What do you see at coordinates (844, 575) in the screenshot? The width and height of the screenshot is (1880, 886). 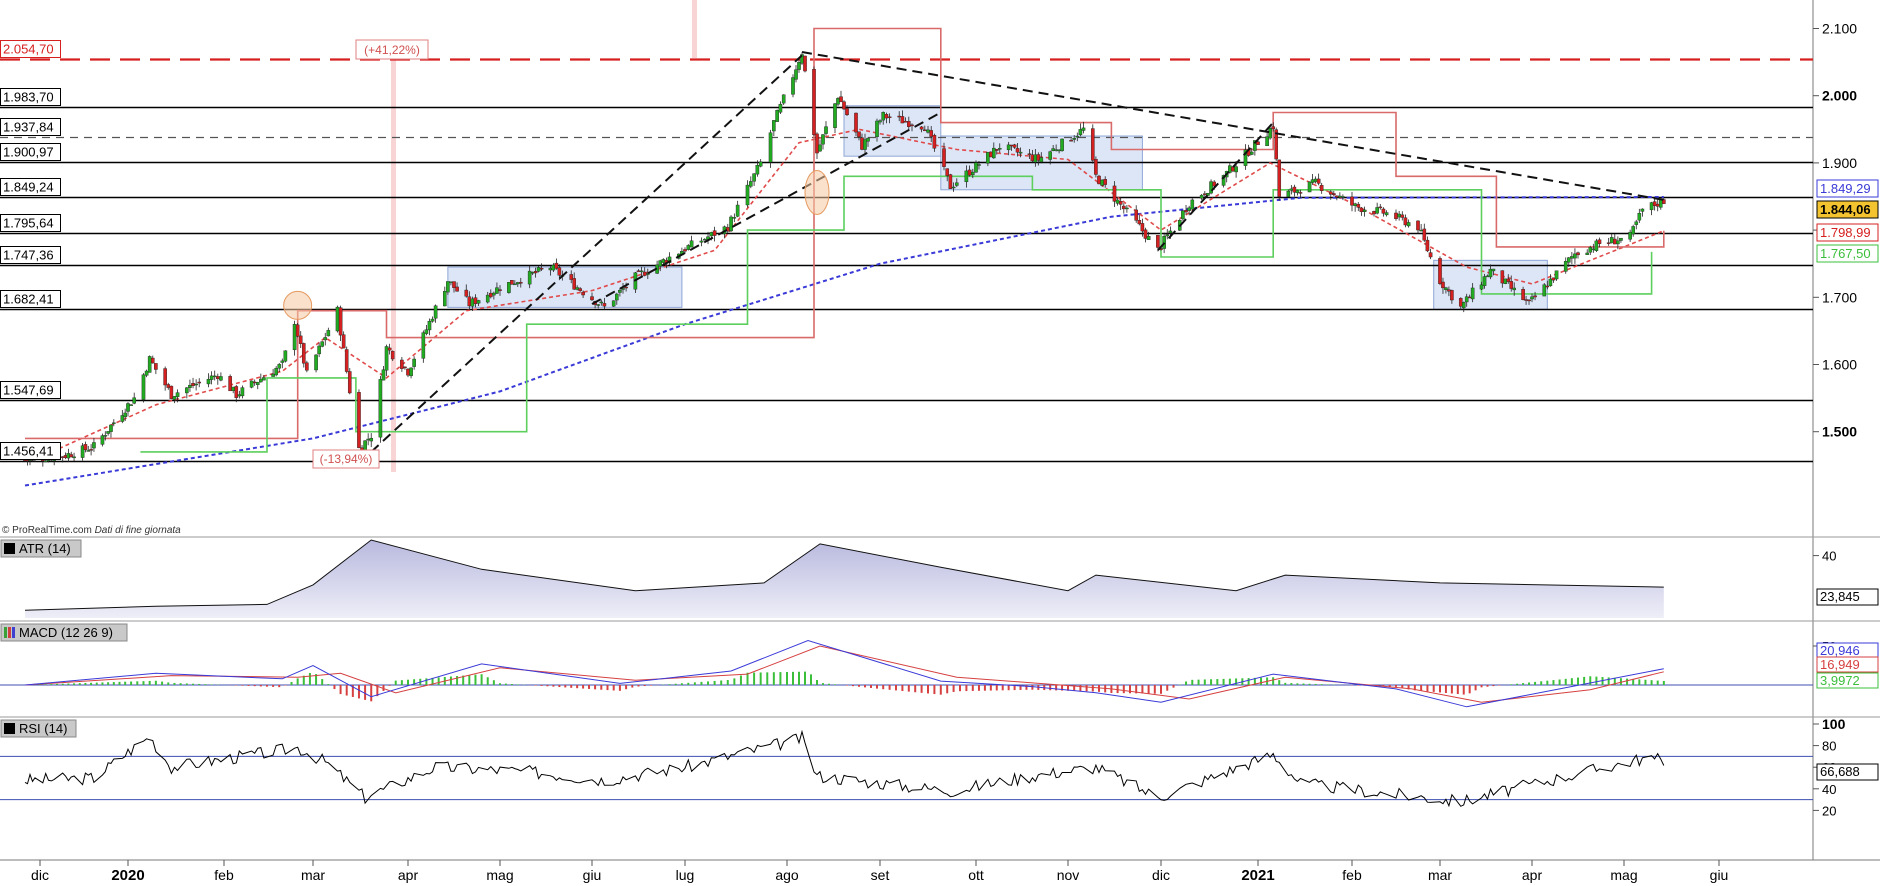 I see `atr-line` at bounding box center [844, 575].